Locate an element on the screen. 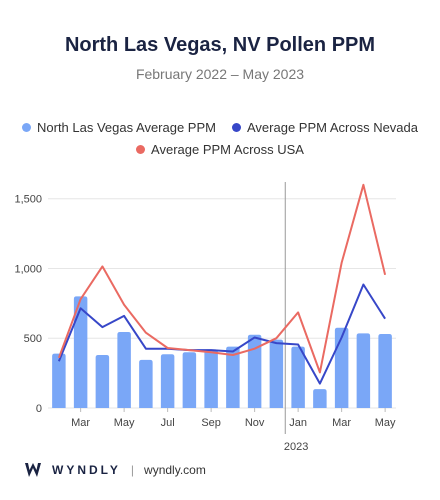  x-tick-label: Jul is located at coordinates (168, 423).